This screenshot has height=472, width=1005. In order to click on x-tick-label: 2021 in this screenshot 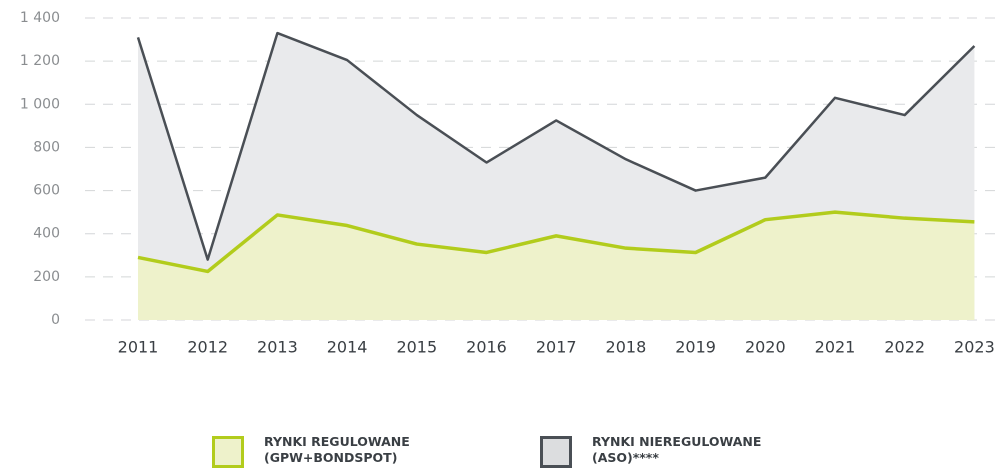, I will do `click(835, 347)`.